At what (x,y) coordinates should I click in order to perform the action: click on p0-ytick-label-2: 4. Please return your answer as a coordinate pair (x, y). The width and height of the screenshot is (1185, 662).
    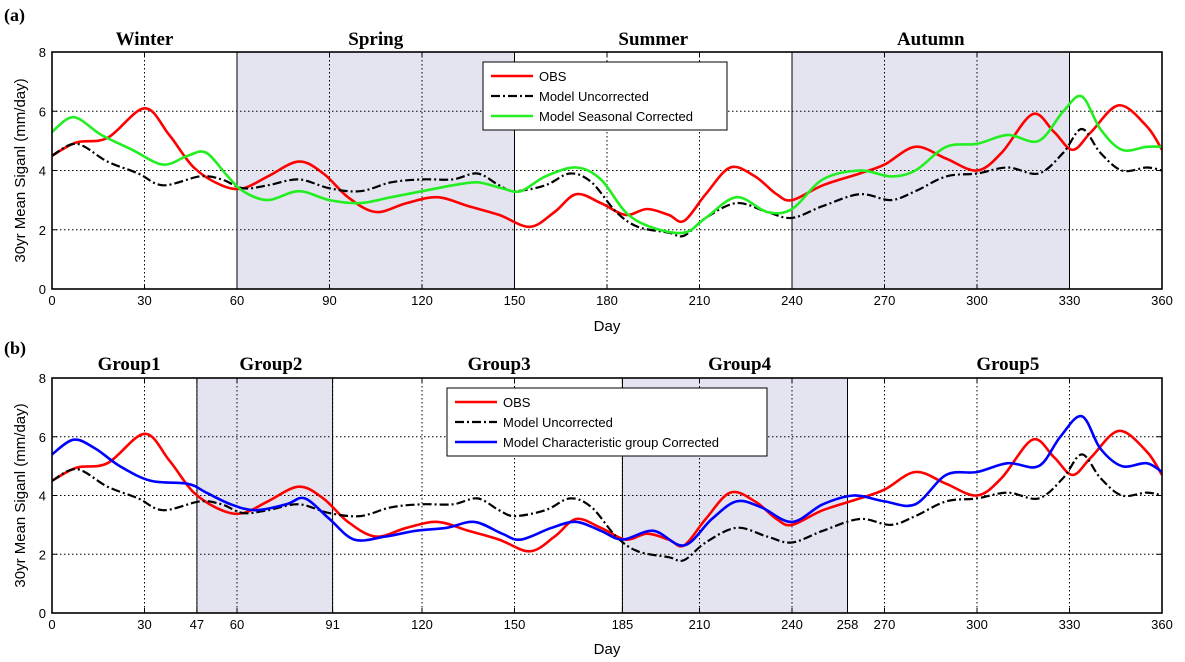
    Looking at the image, I should click on (42, 171).